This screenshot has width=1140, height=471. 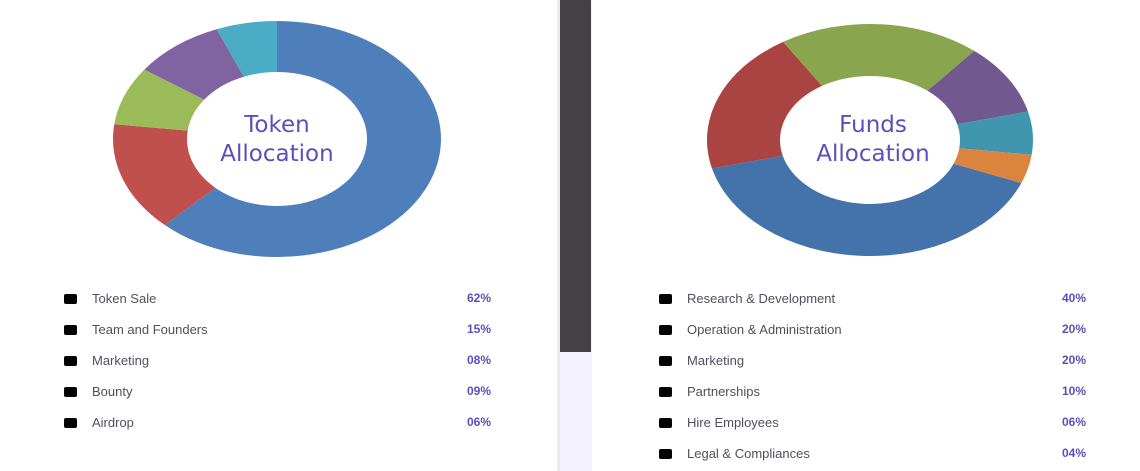 I want to click on legend-value: 10%, so click(x=1073, y=391).